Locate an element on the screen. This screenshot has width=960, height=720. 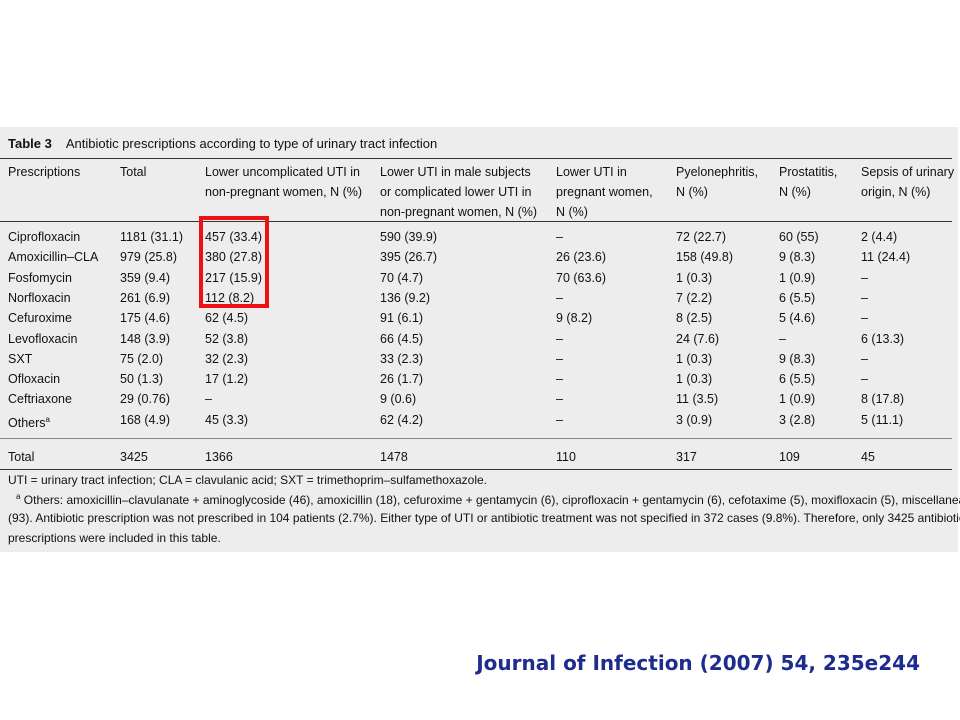
cell-text: 979 (25.8) is located at coordinates (148, 257).